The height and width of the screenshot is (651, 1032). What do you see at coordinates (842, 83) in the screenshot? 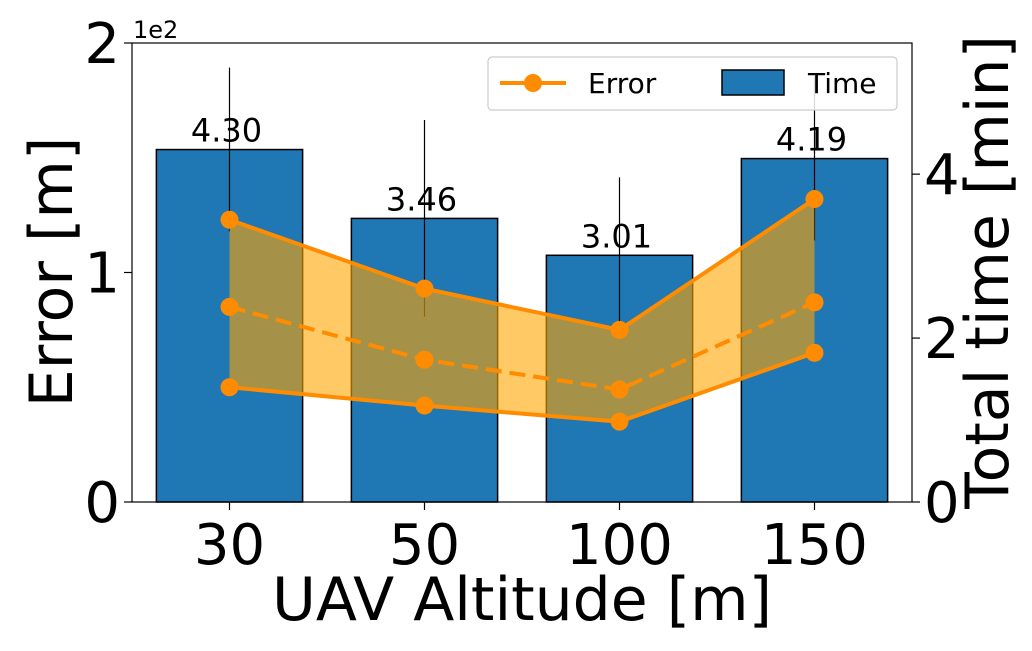
I see `legend-time-label: Time` at bounding box center [842, 83].